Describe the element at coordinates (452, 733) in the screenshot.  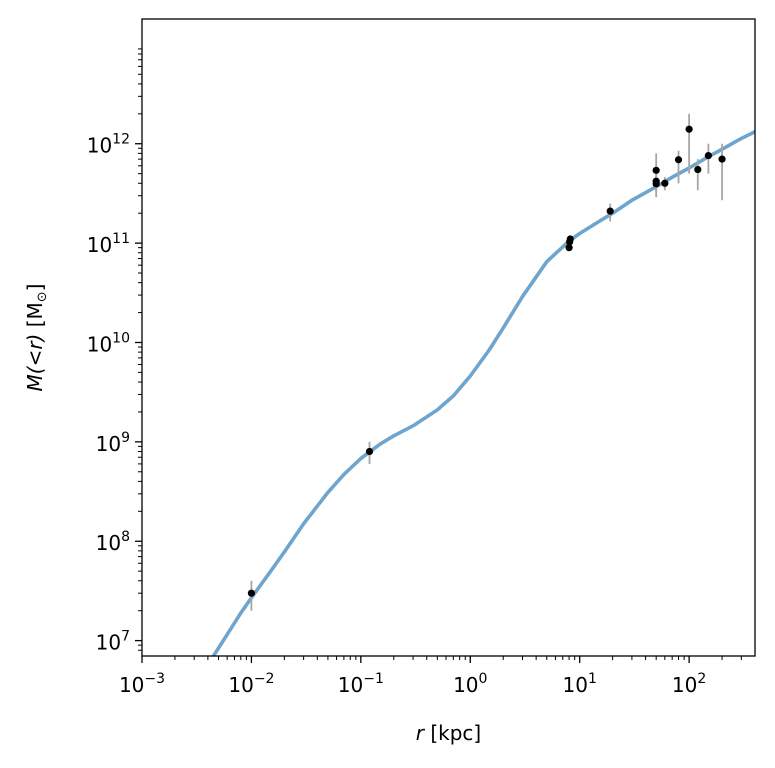
I see `x-axis-label-unit: [kpc]` at that location.